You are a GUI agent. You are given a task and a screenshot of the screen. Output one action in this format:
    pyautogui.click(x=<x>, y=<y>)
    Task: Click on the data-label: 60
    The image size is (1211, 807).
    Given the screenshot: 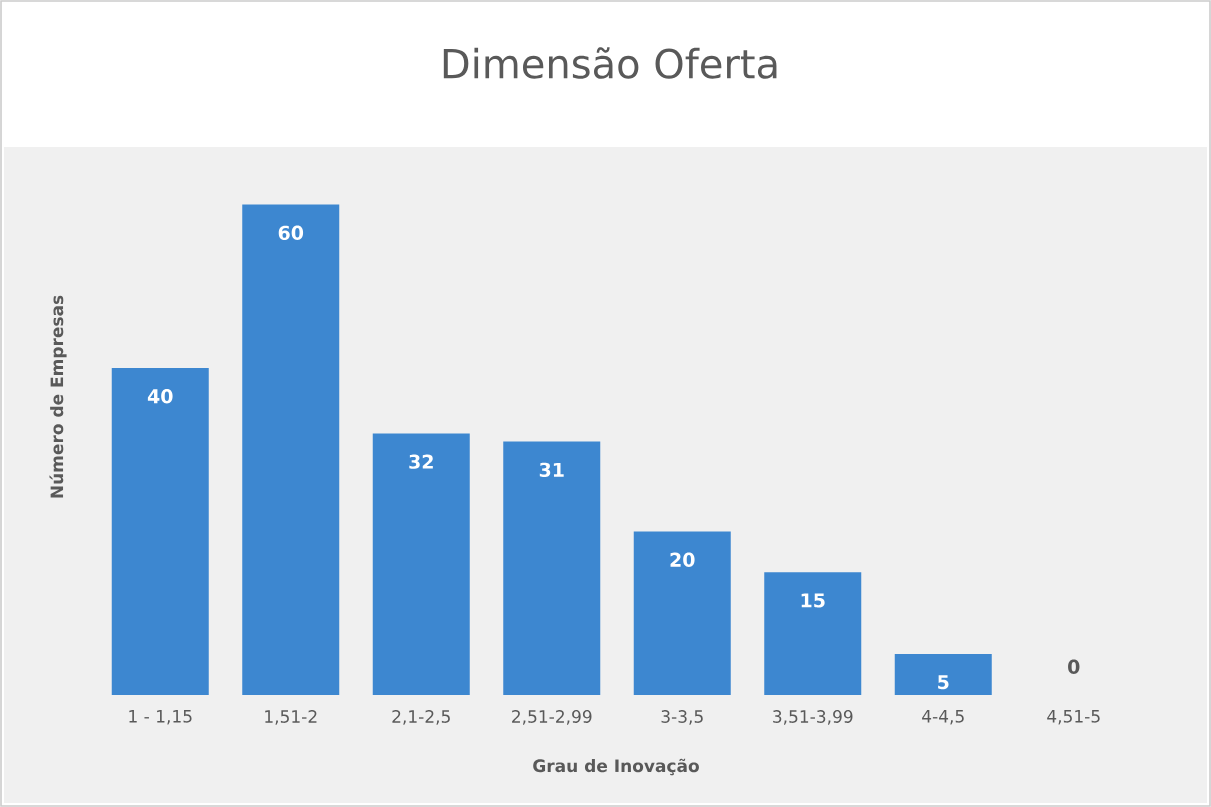 What is the action you would take?
    pyautogui.click(x=291, y=232)
    